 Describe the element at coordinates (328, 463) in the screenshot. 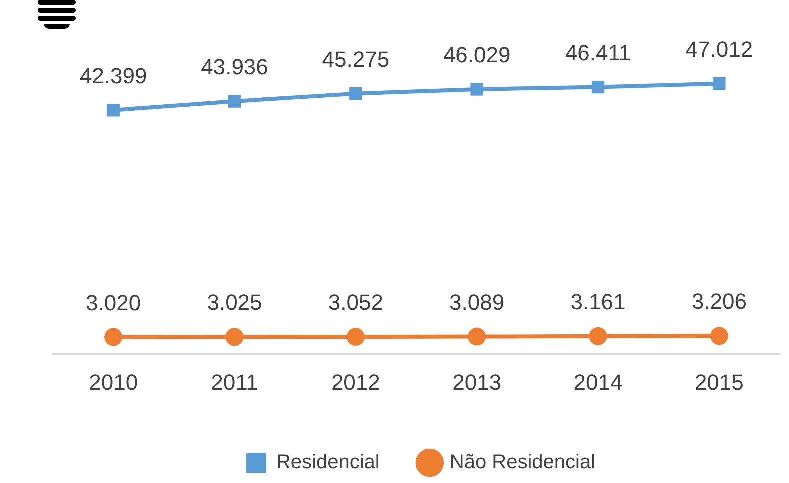

I see `legend-label: Residencial` at that location.